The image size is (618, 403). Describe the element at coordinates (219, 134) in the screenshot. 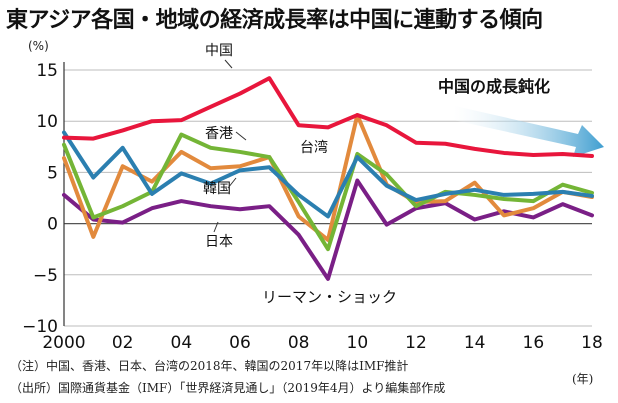

I see `series-label: 香港` at that location.